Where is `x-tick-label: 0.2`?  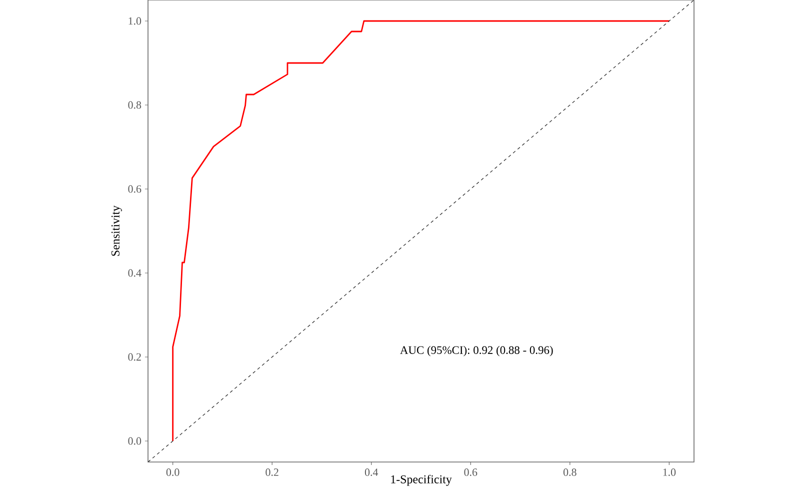 x-tick-label: 0.2 is located at coordinates (272, 472).